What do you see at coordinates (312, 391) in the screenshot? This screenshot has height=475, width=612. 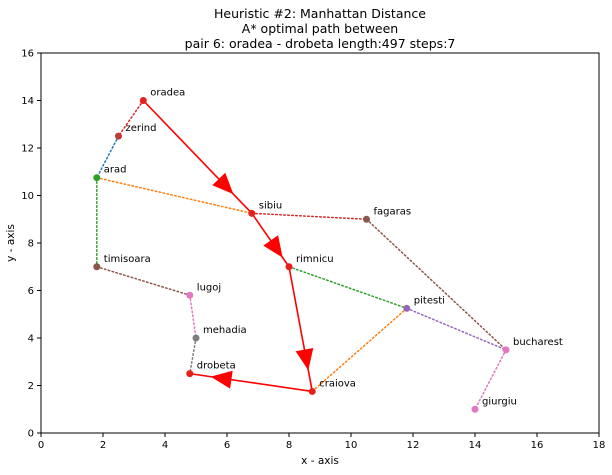 I see `node-craiova` at bounding box center [312, 391].